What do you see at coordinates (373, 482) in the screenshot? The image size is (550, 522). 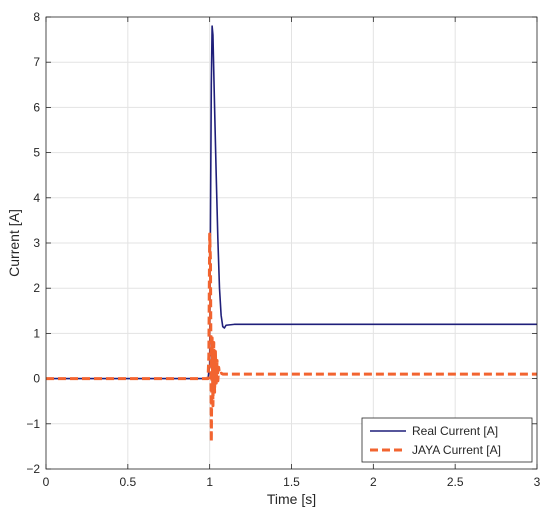 I see `x-tick-label: 2` at bounding box center [373, 482].